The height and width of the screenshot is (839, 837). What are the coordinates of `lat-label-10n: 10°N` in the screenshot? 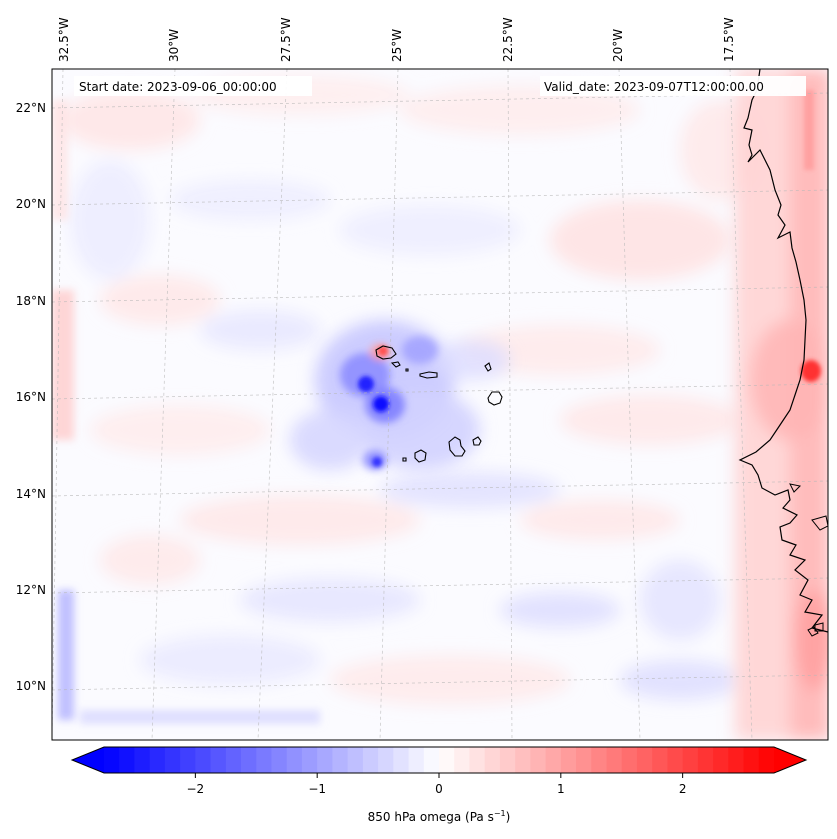 It's located at (31, 686).